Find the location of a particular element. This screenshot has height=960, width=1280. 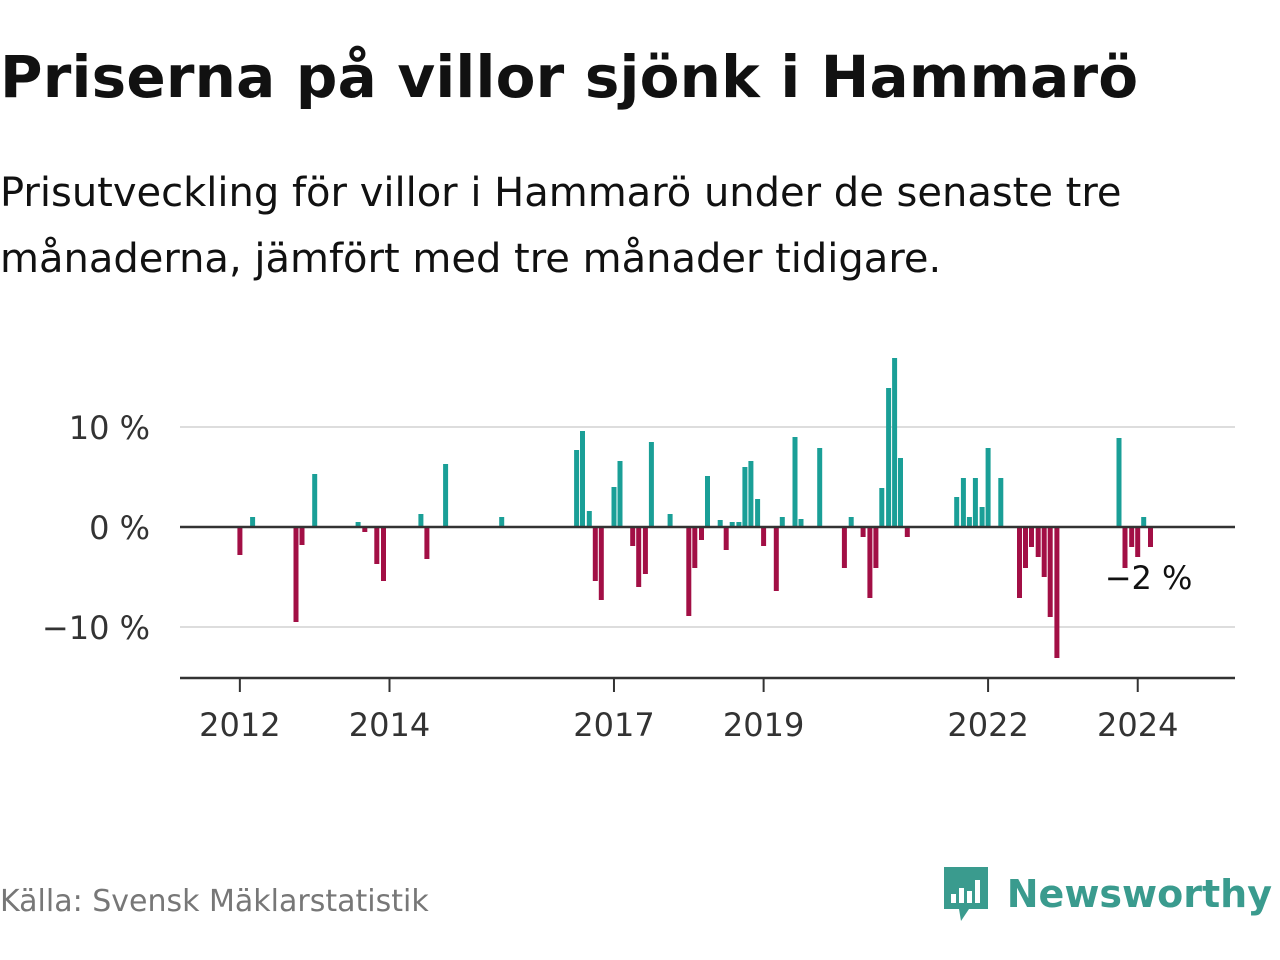

newsworthy-logo: Newsworthy is located at coordinates (1106, 894).